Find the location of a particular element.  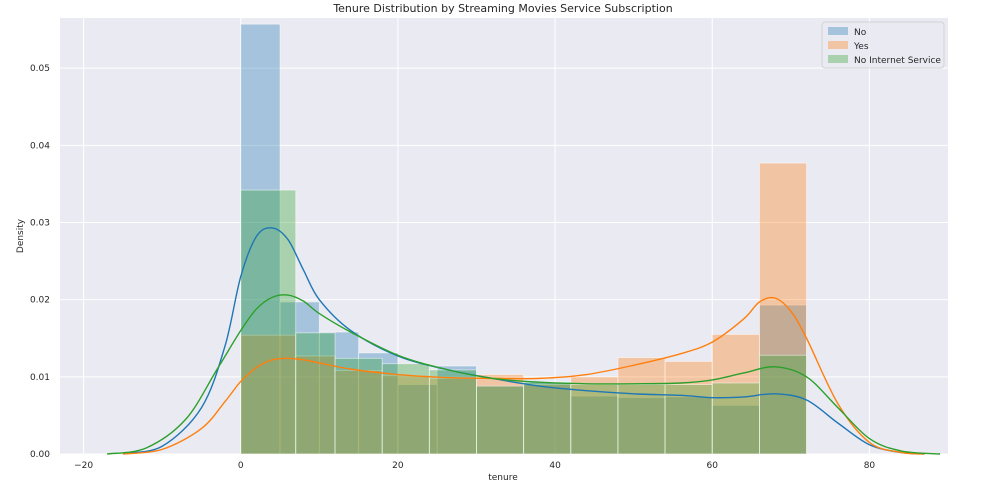

legend-entry-label: No is located at coordinates (860, 33).